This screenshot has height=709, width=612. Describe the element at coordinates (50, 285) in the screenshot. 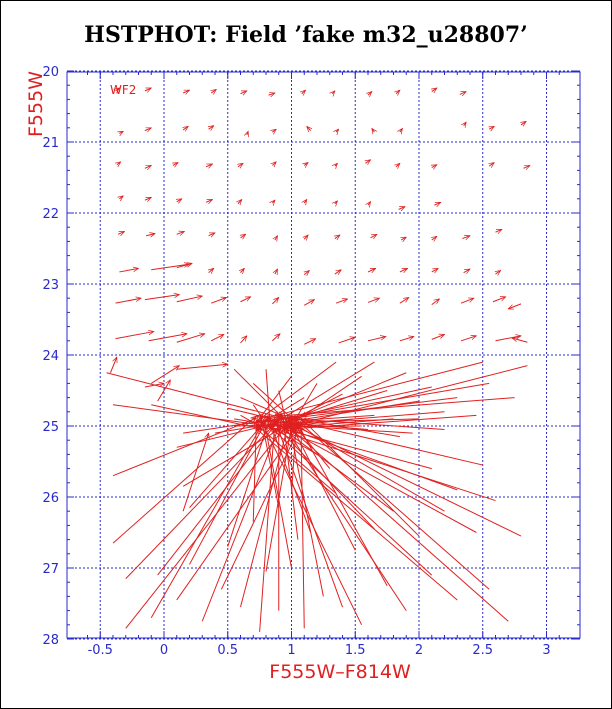

I see `y-tick-label: 23` at that location.